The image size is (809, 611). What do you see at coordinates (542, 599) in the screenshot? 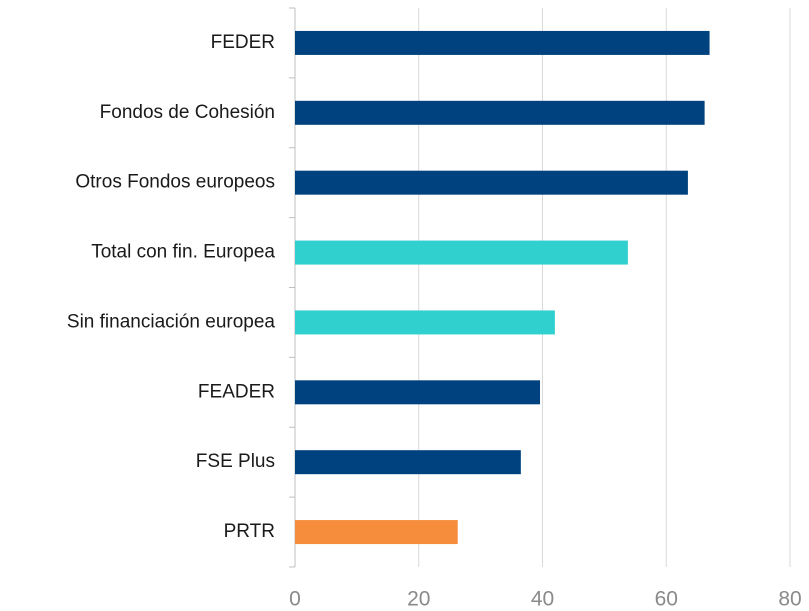
I see `x-tick-label: 40` at bounding box center [542, 599].